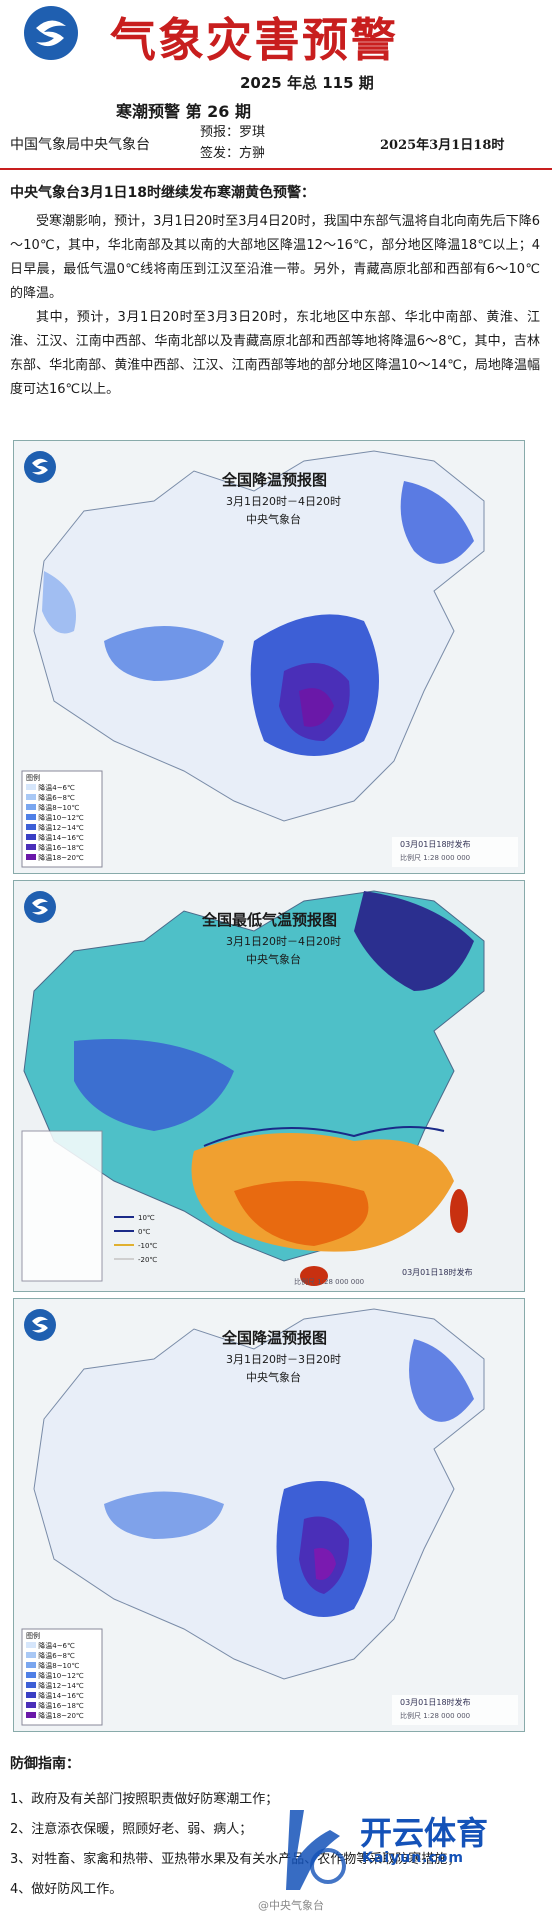 The height and width of the screenshot is (1921, 552). I want to click on map-1-title: 全国降温预报图, so click(275, 480).